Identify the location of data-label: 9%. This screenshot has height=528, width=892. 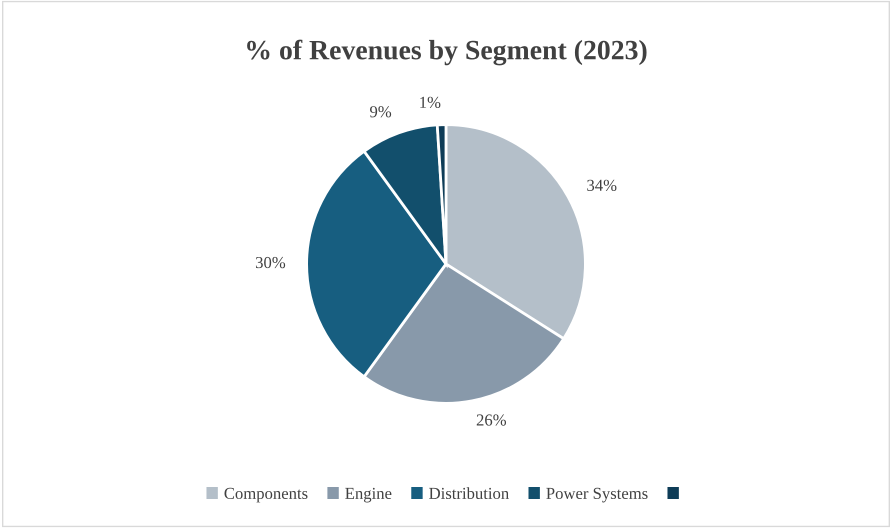
(381, 112).